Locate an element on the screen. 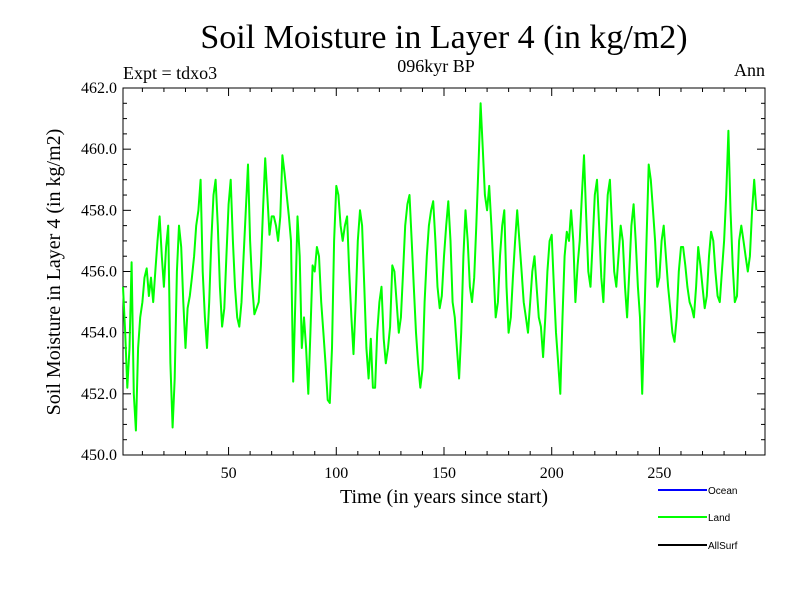 This screenshot has height=600, width=800. y-tick-label: 452.0 is located at coordinates (99, 394).